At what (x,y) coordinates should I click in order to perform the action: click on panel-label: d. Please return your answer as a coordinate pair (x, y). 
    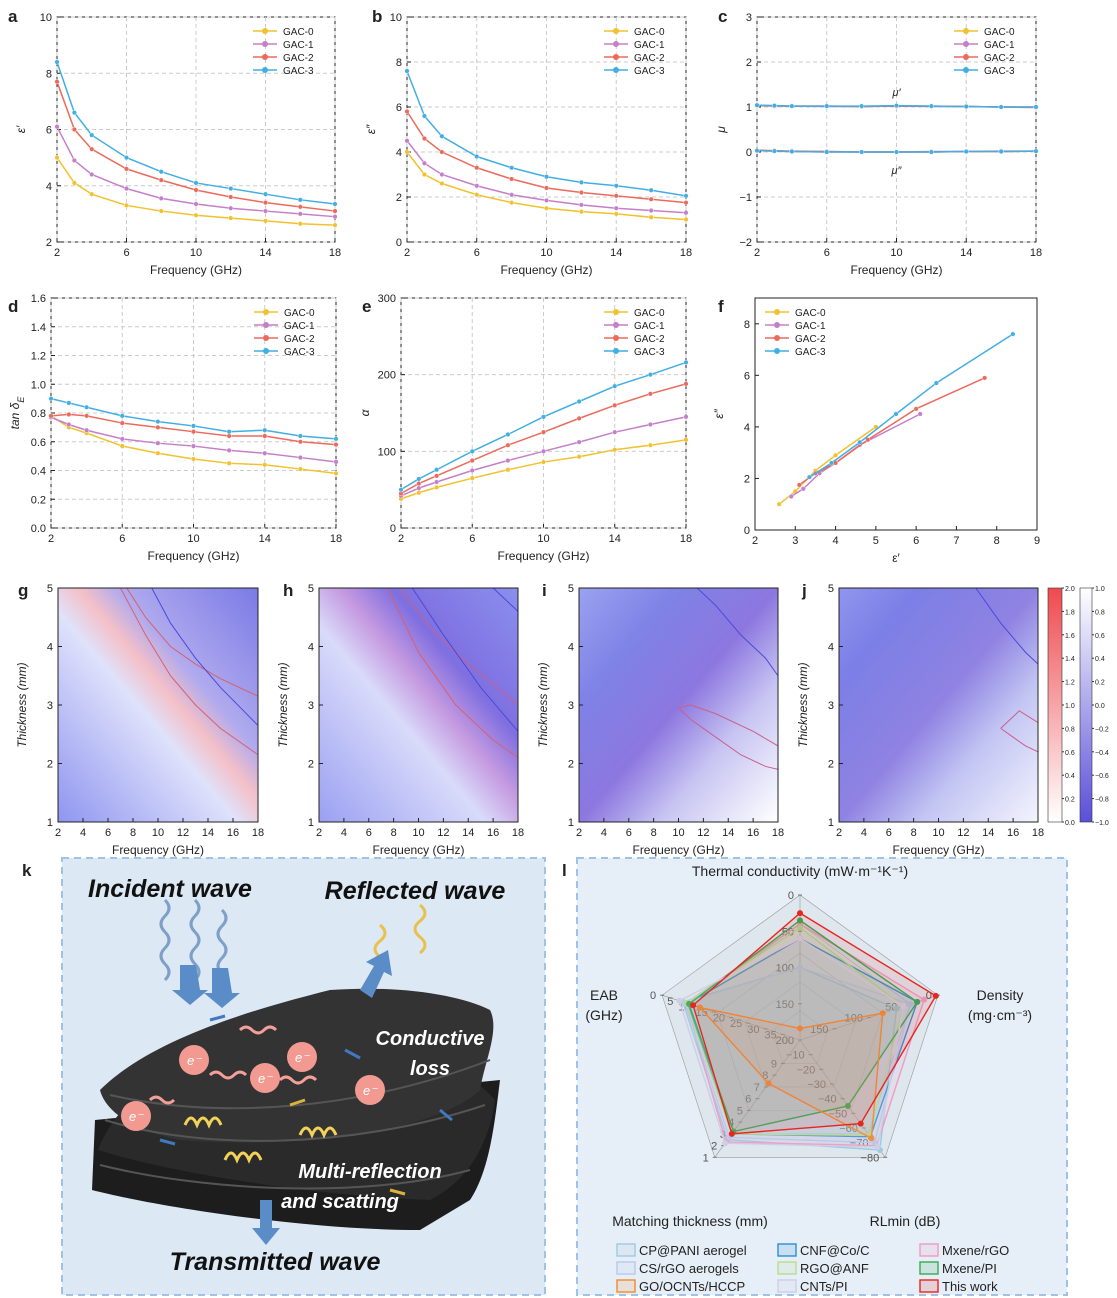
    Looking at the image, I should click on (13, 306).